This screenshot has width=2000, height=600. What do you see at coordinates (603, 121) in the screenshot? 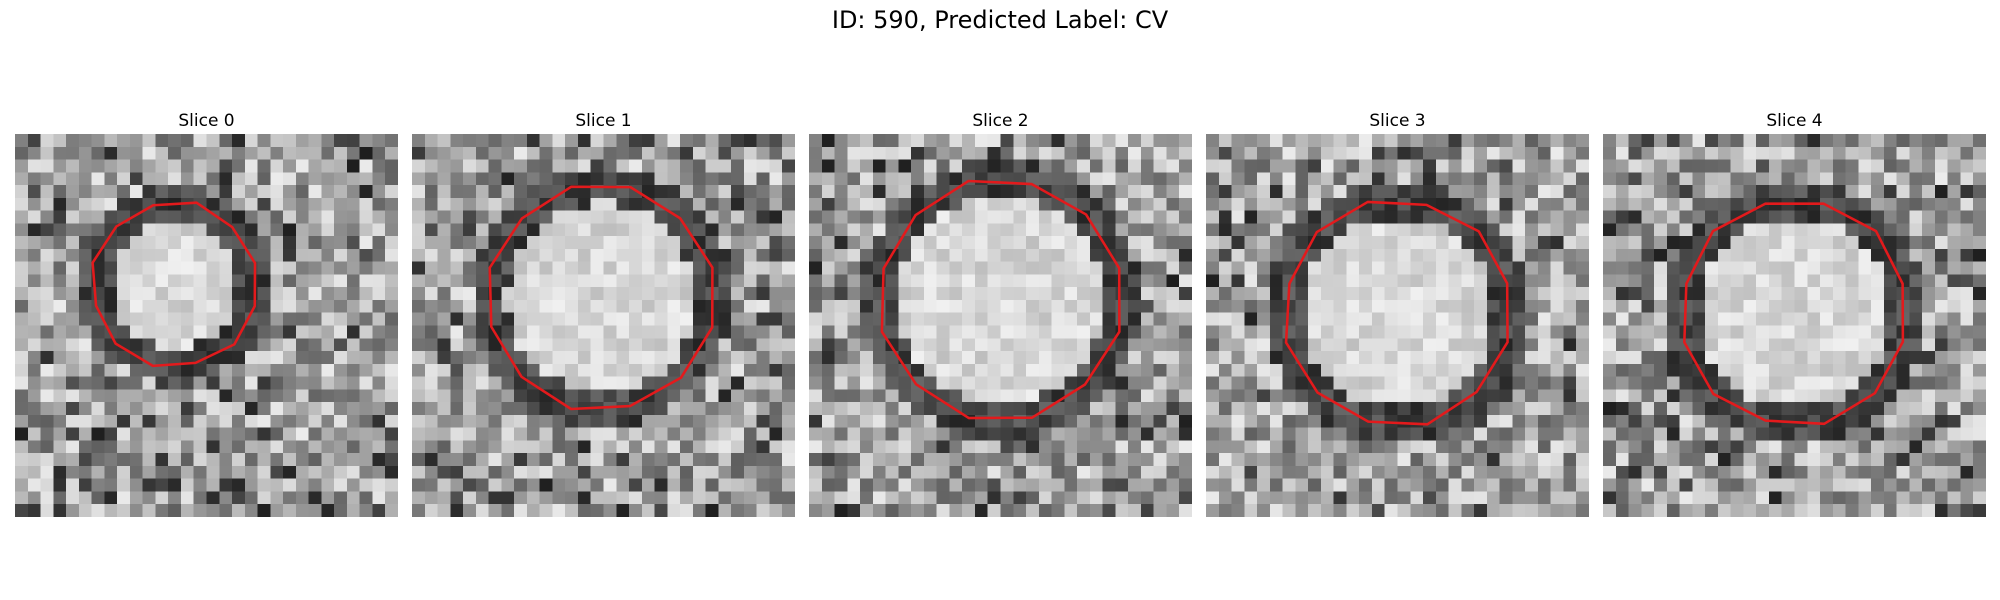
I see `slice-title: Slice 1` at bounding box center [603, 121].